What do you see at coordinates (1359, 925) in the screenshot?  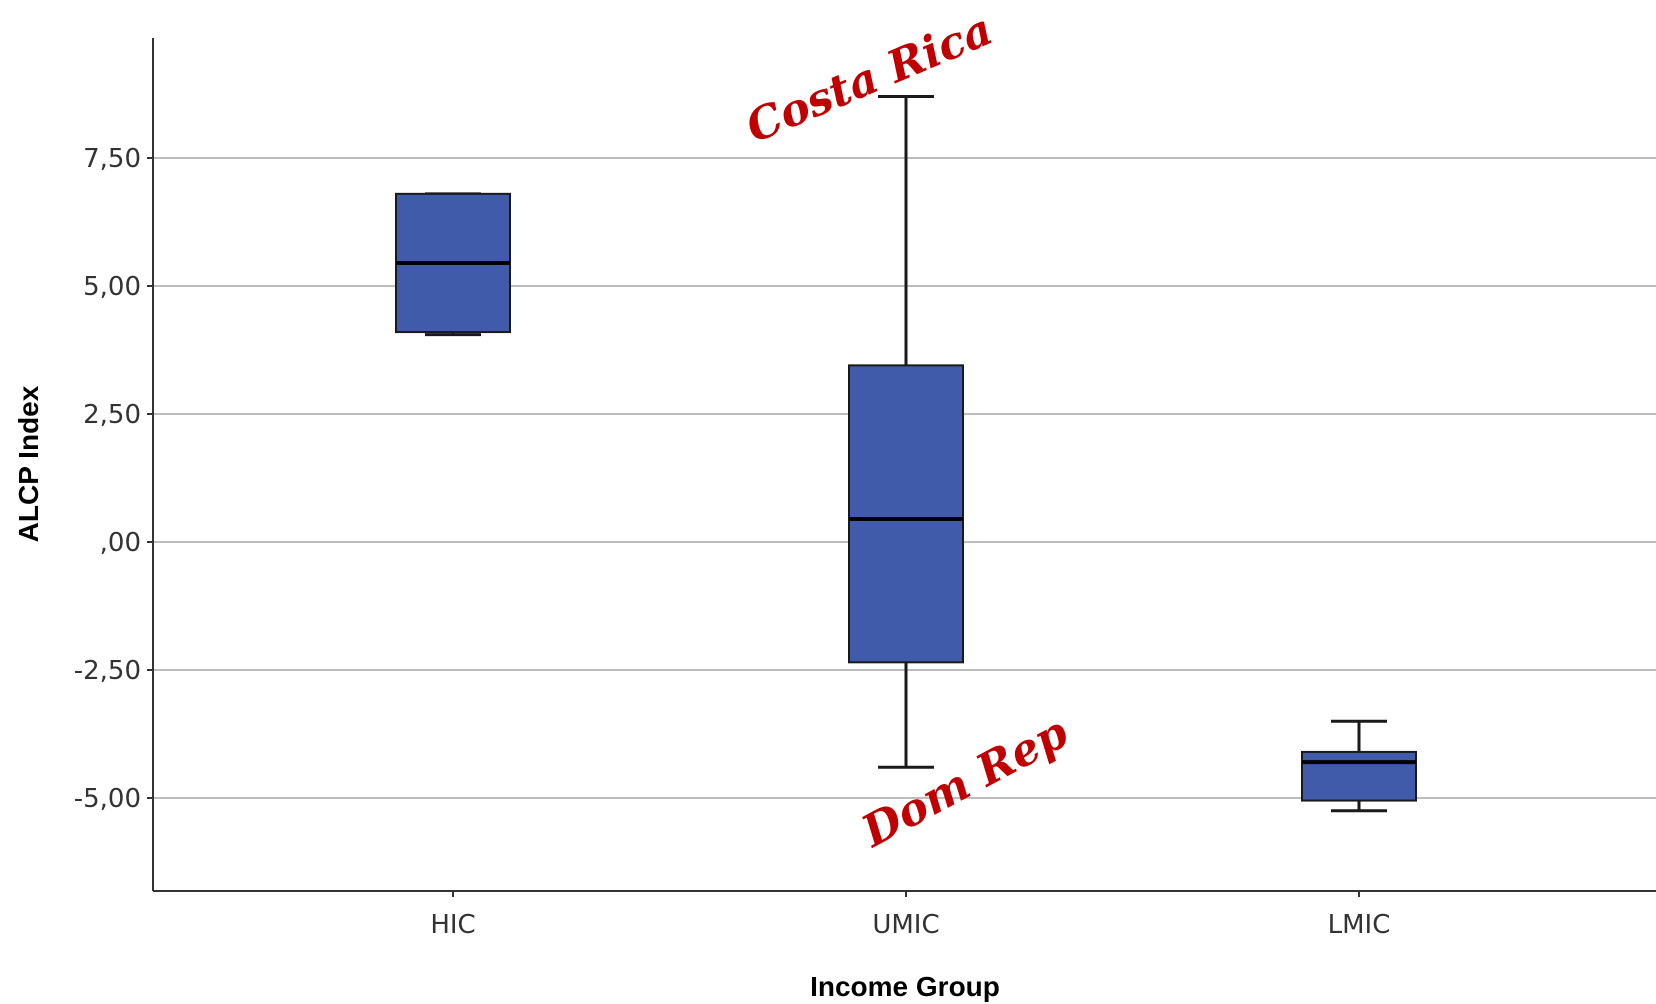 I see `x-tick-label: LMIC` at bounding box center [1359, 925].